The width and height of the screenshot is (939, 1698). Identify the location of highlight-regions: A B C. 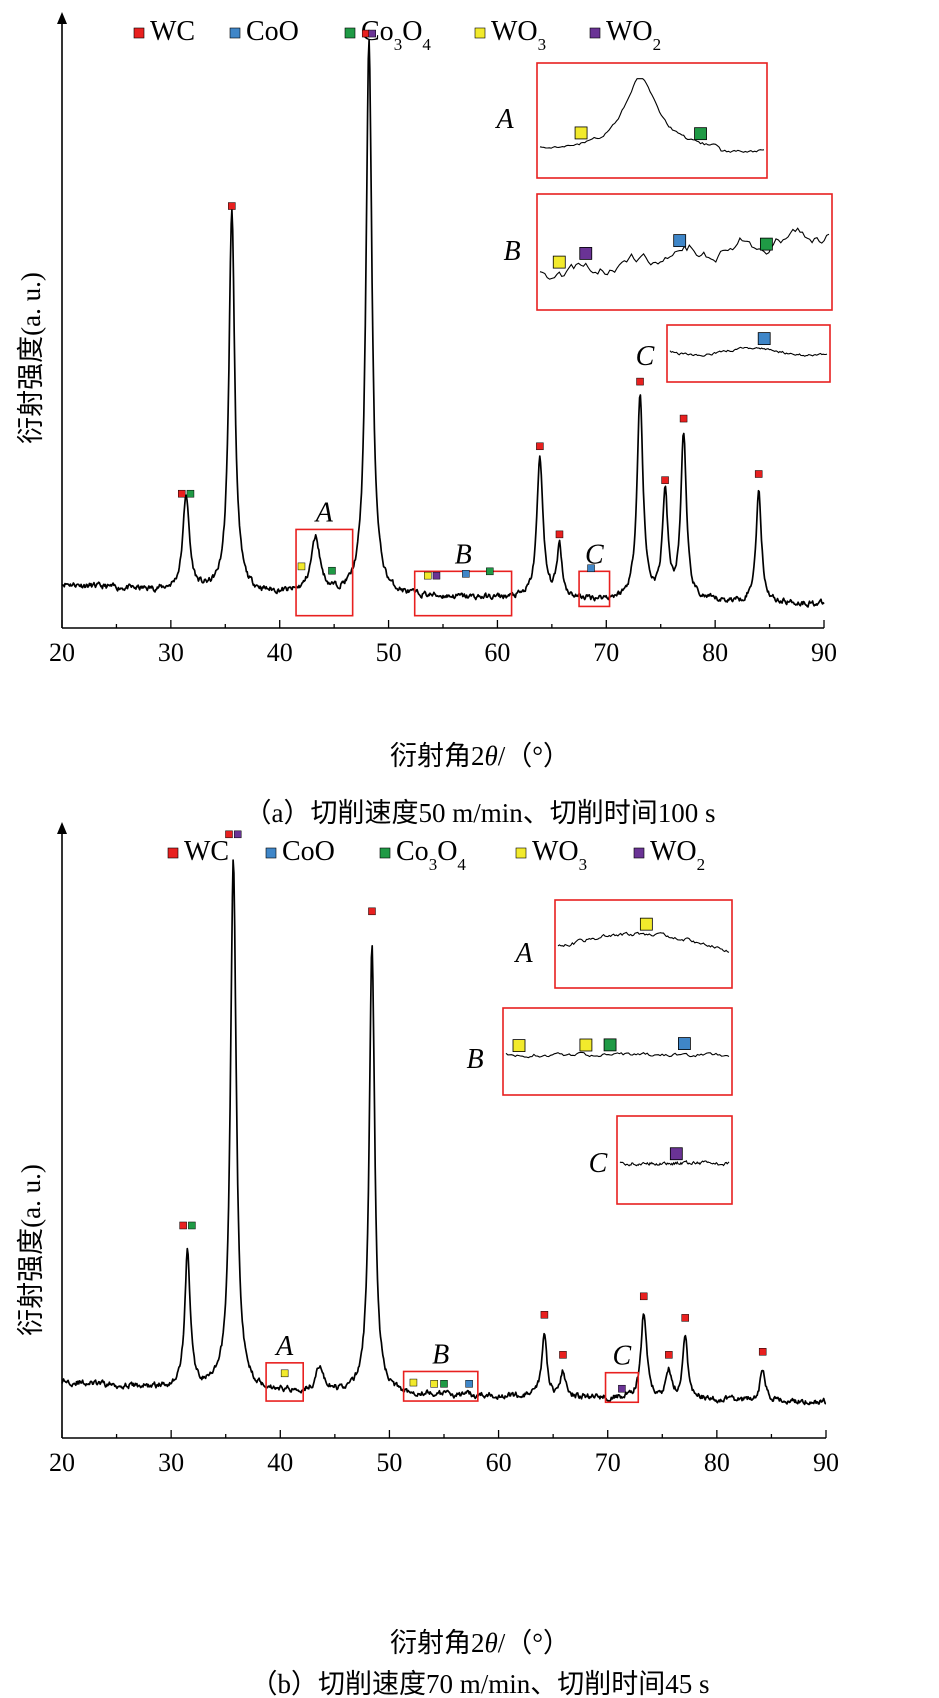
(453, 557).